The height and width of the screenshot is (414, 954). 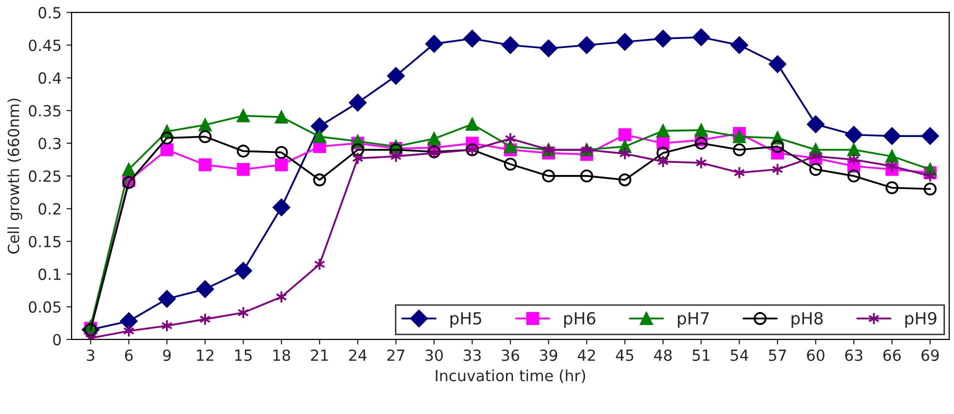 I want to click on y-tick-label: 0.2, so click(x=49, y=209).